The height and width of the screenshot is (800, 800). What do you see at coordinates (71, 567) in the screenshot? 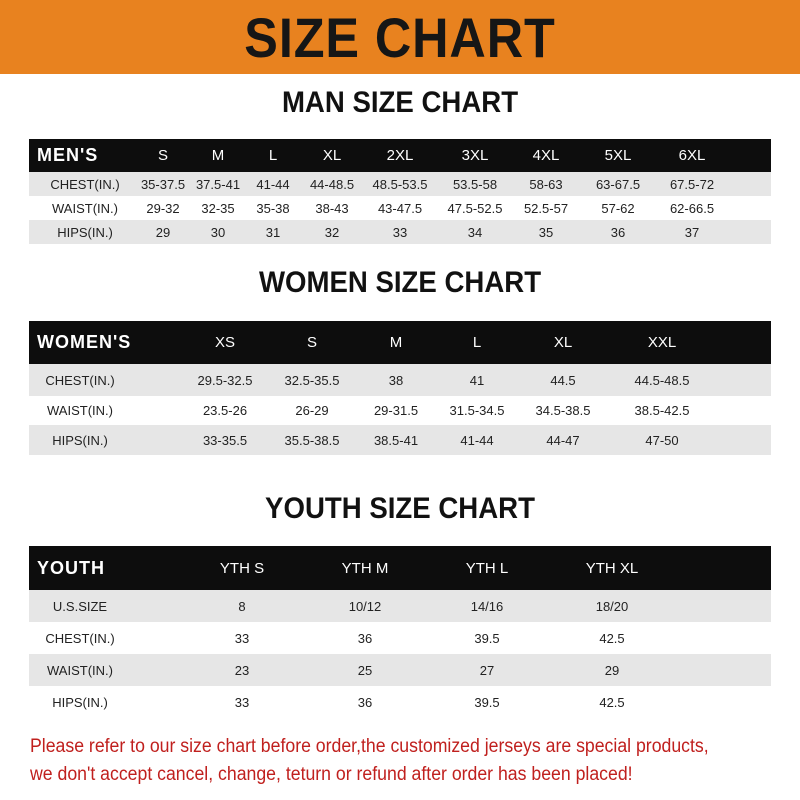
I see `table-title-cell: YOUTH` at bounding box center [71, 567].